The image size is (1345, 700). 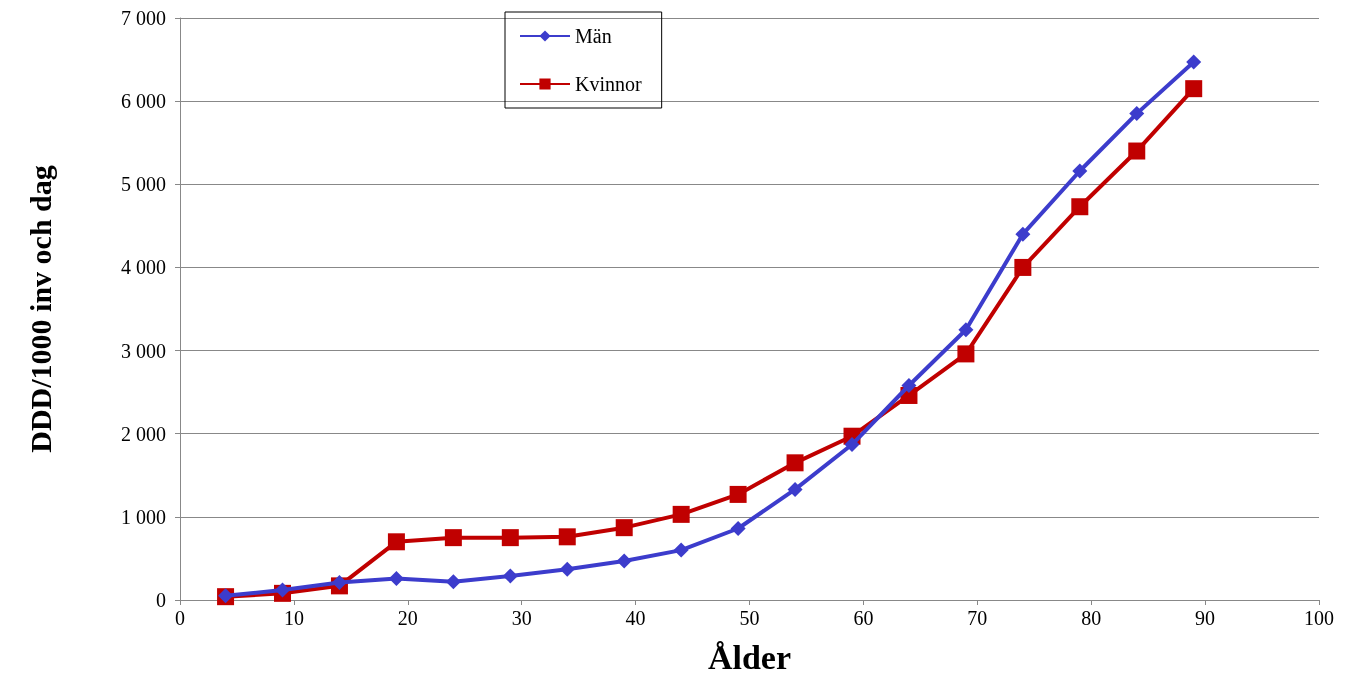 I want to click on x-tick-label: 10, so click(x=293, y=618).